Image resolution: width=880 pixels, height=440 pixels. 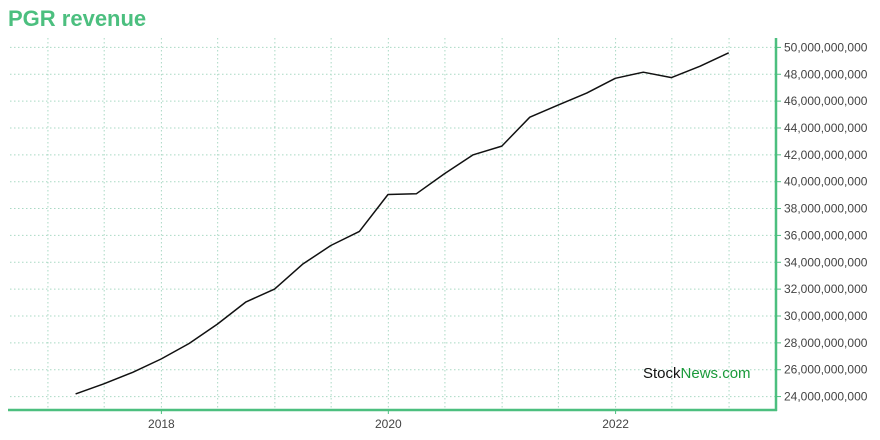 I want to click on y-tick-label: 32,000,000,000, so click(x=826, y=289).